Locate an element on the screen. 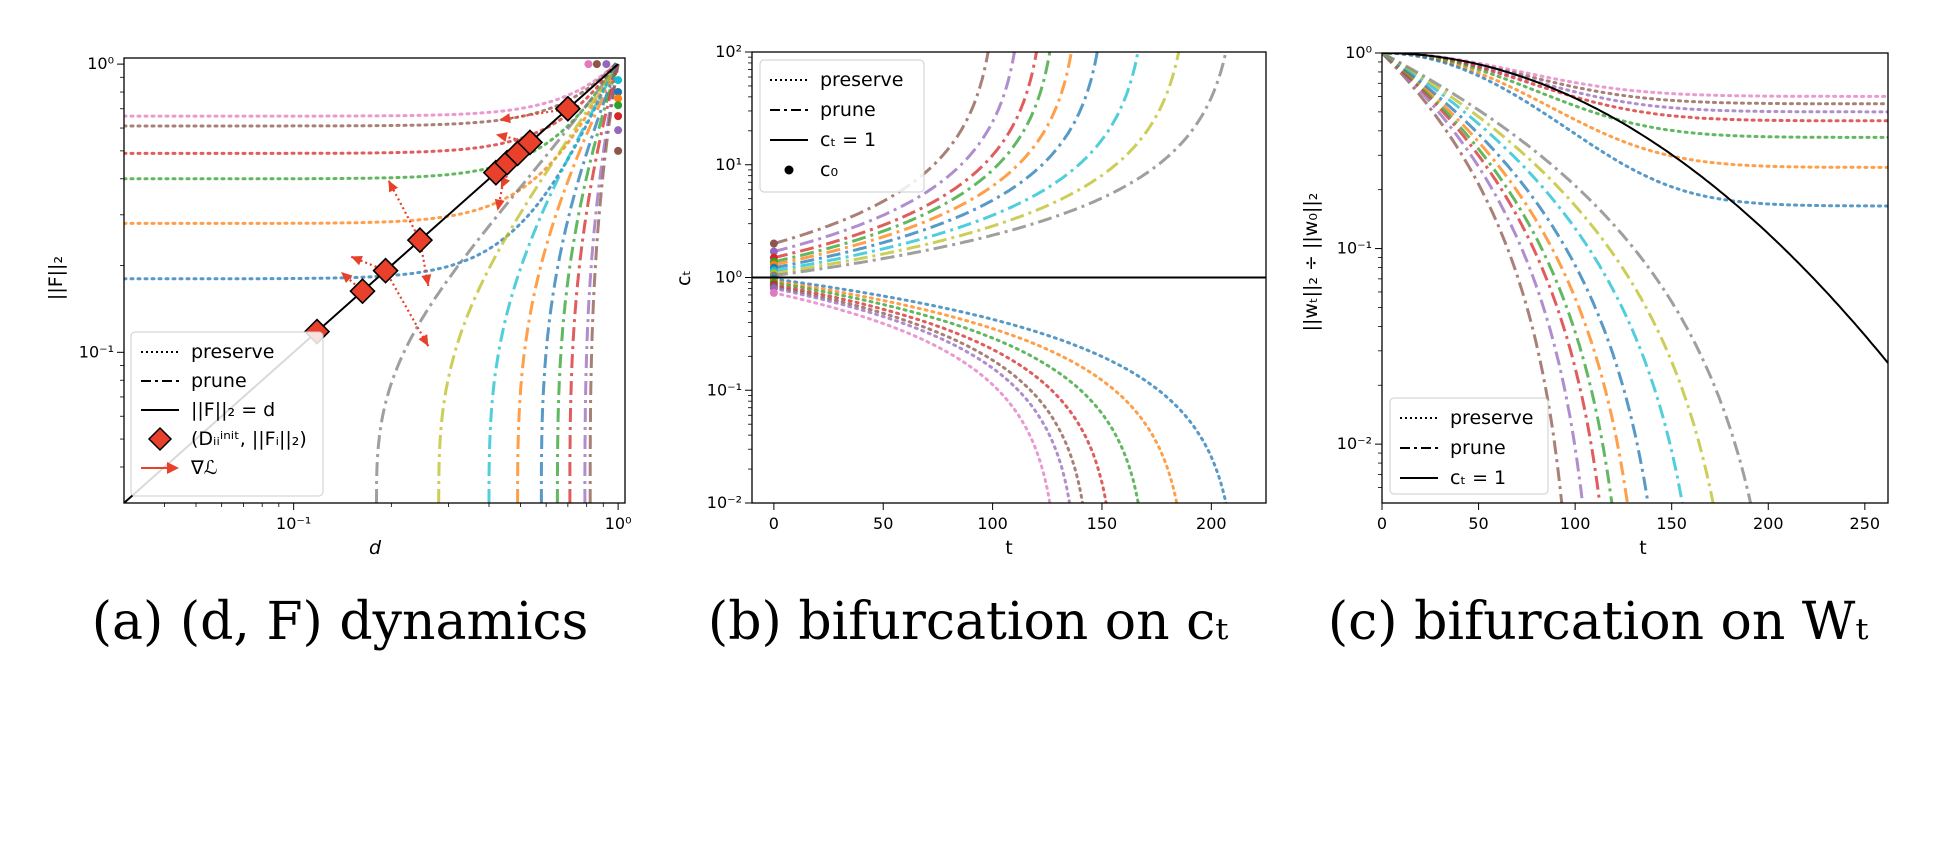  panel-c-frame is located at coordinates (1635, 278).